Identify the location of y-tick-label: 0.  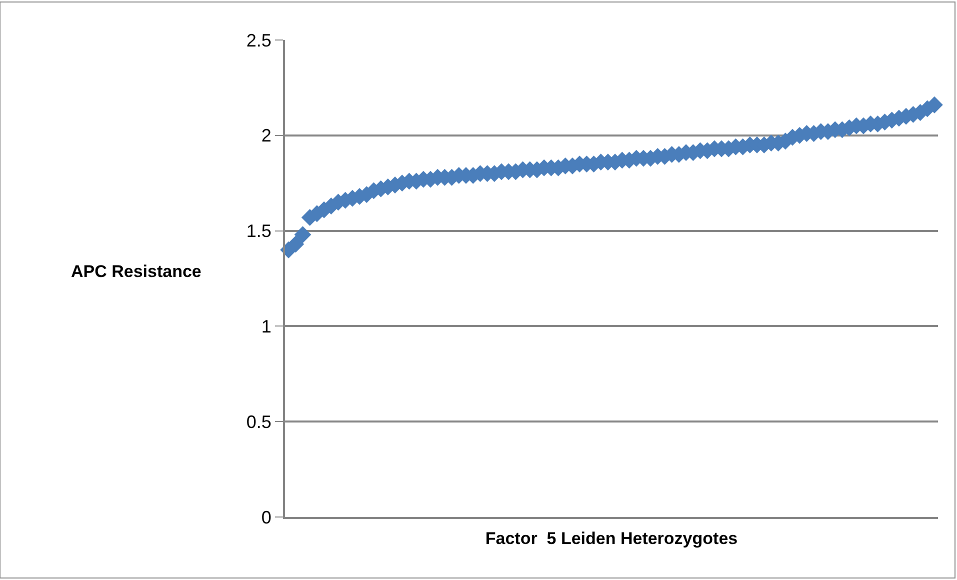
(266, 517).